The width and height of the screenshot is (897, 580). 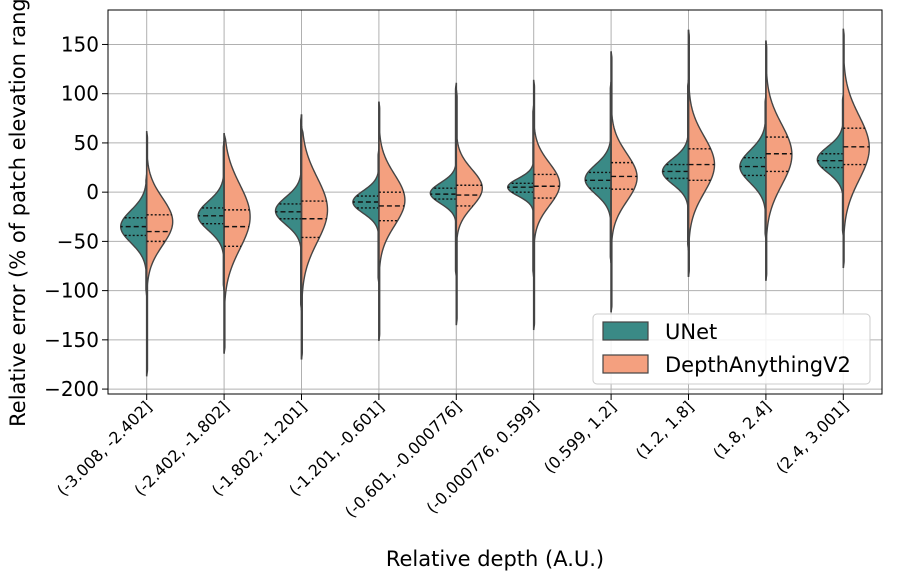 I want to click on x-tick-label: (0.599, 1.2], so click(x=580, y=437).